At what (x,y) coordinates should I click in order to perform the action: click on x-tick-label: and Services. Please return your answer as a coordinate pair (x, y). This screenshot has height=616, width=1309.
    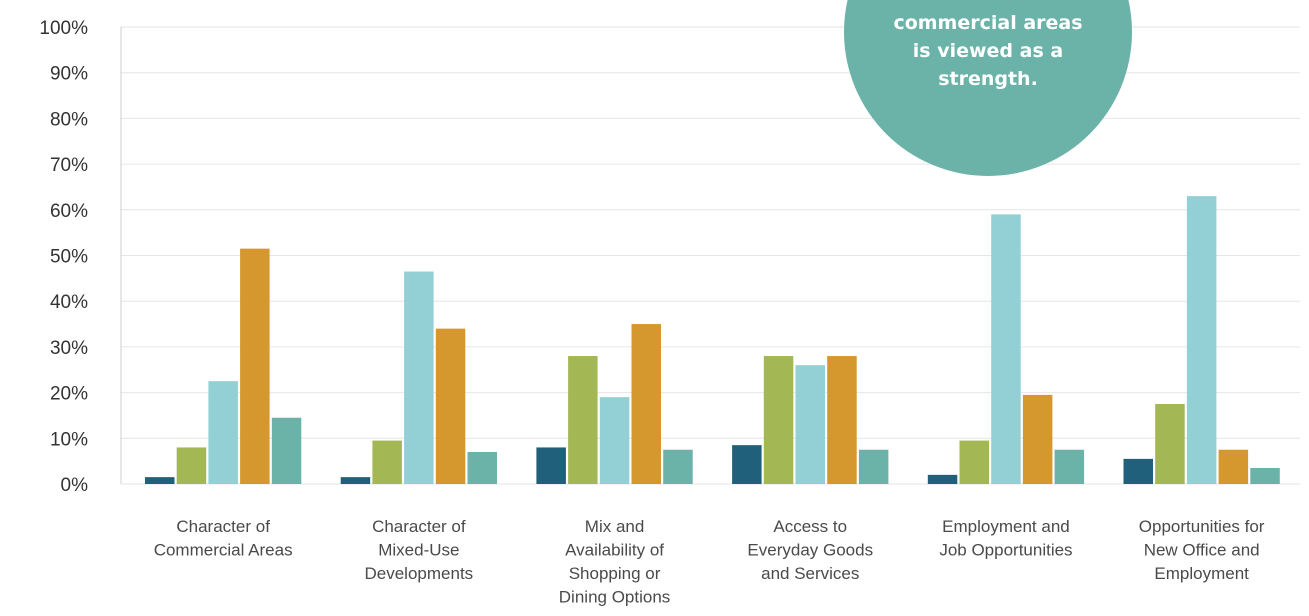
    Looking at the image, I should click on (810, 573).